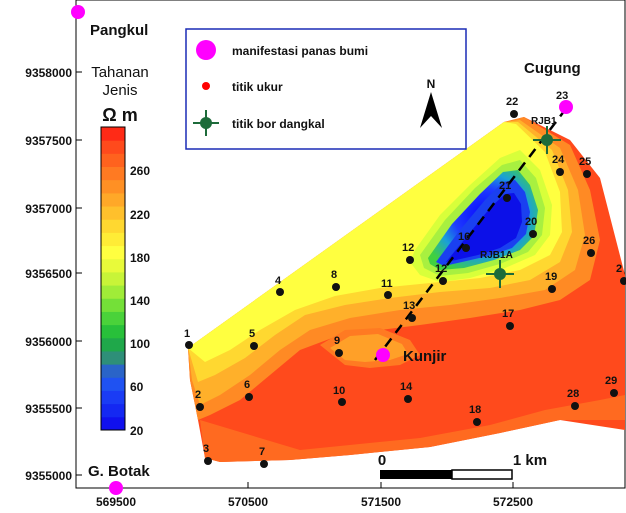 The image size is (626, 513). Describe the element at coordinates (116, 502) in the screenshot. I see `x-tick-label: 569500` at that location.